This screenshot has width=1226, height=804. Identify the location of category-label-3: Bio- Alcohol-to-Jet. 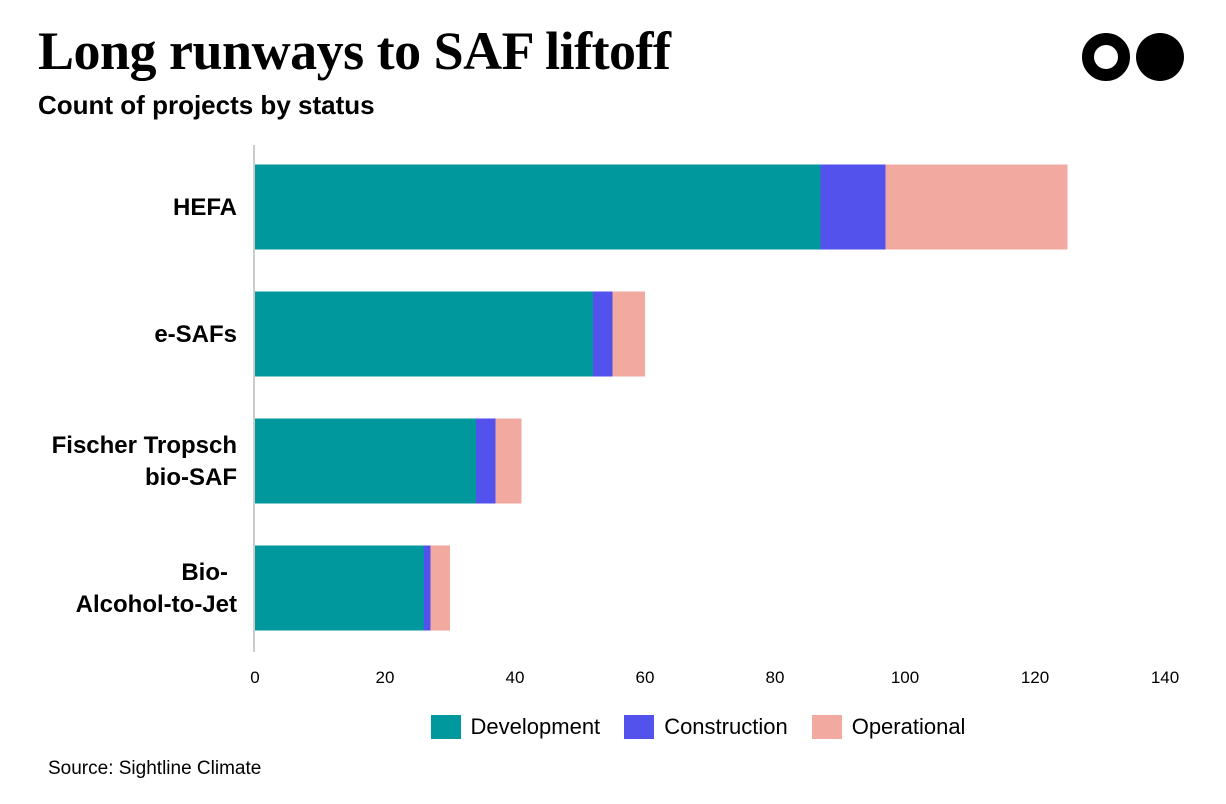
(156, 588).